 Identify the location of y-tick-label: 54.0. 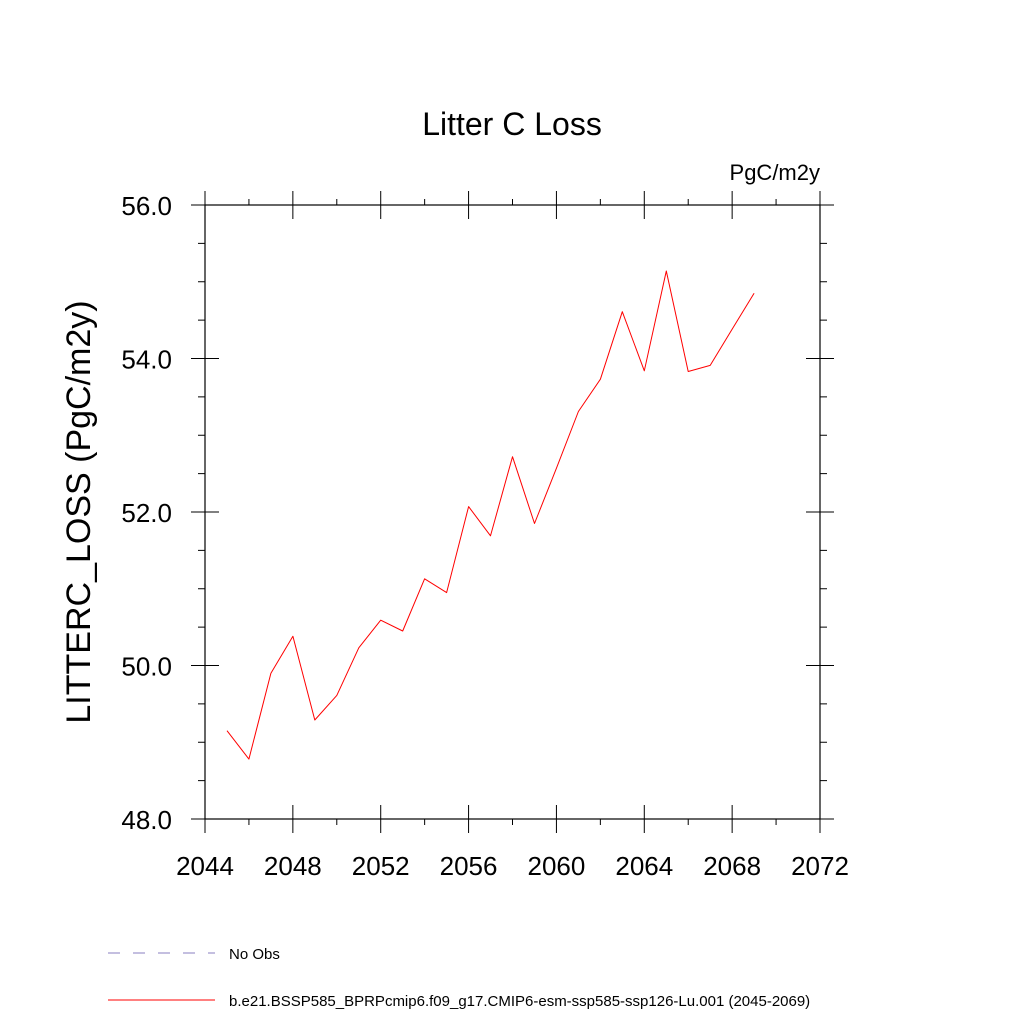
(146, 360).